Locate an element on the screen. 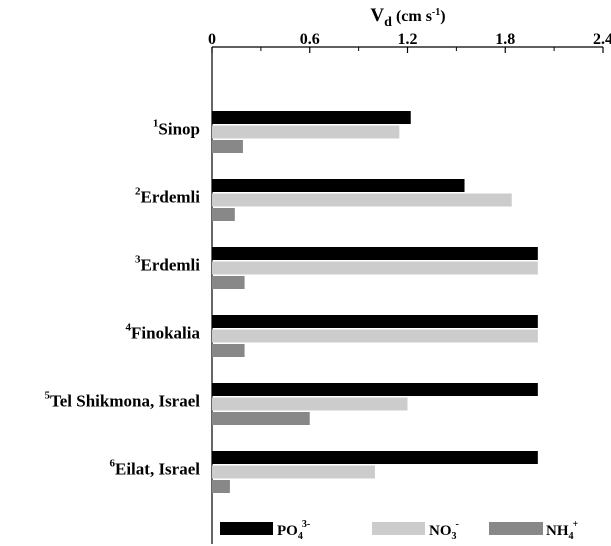  category-label: 1Sinop is located at coordinates (176, 128).